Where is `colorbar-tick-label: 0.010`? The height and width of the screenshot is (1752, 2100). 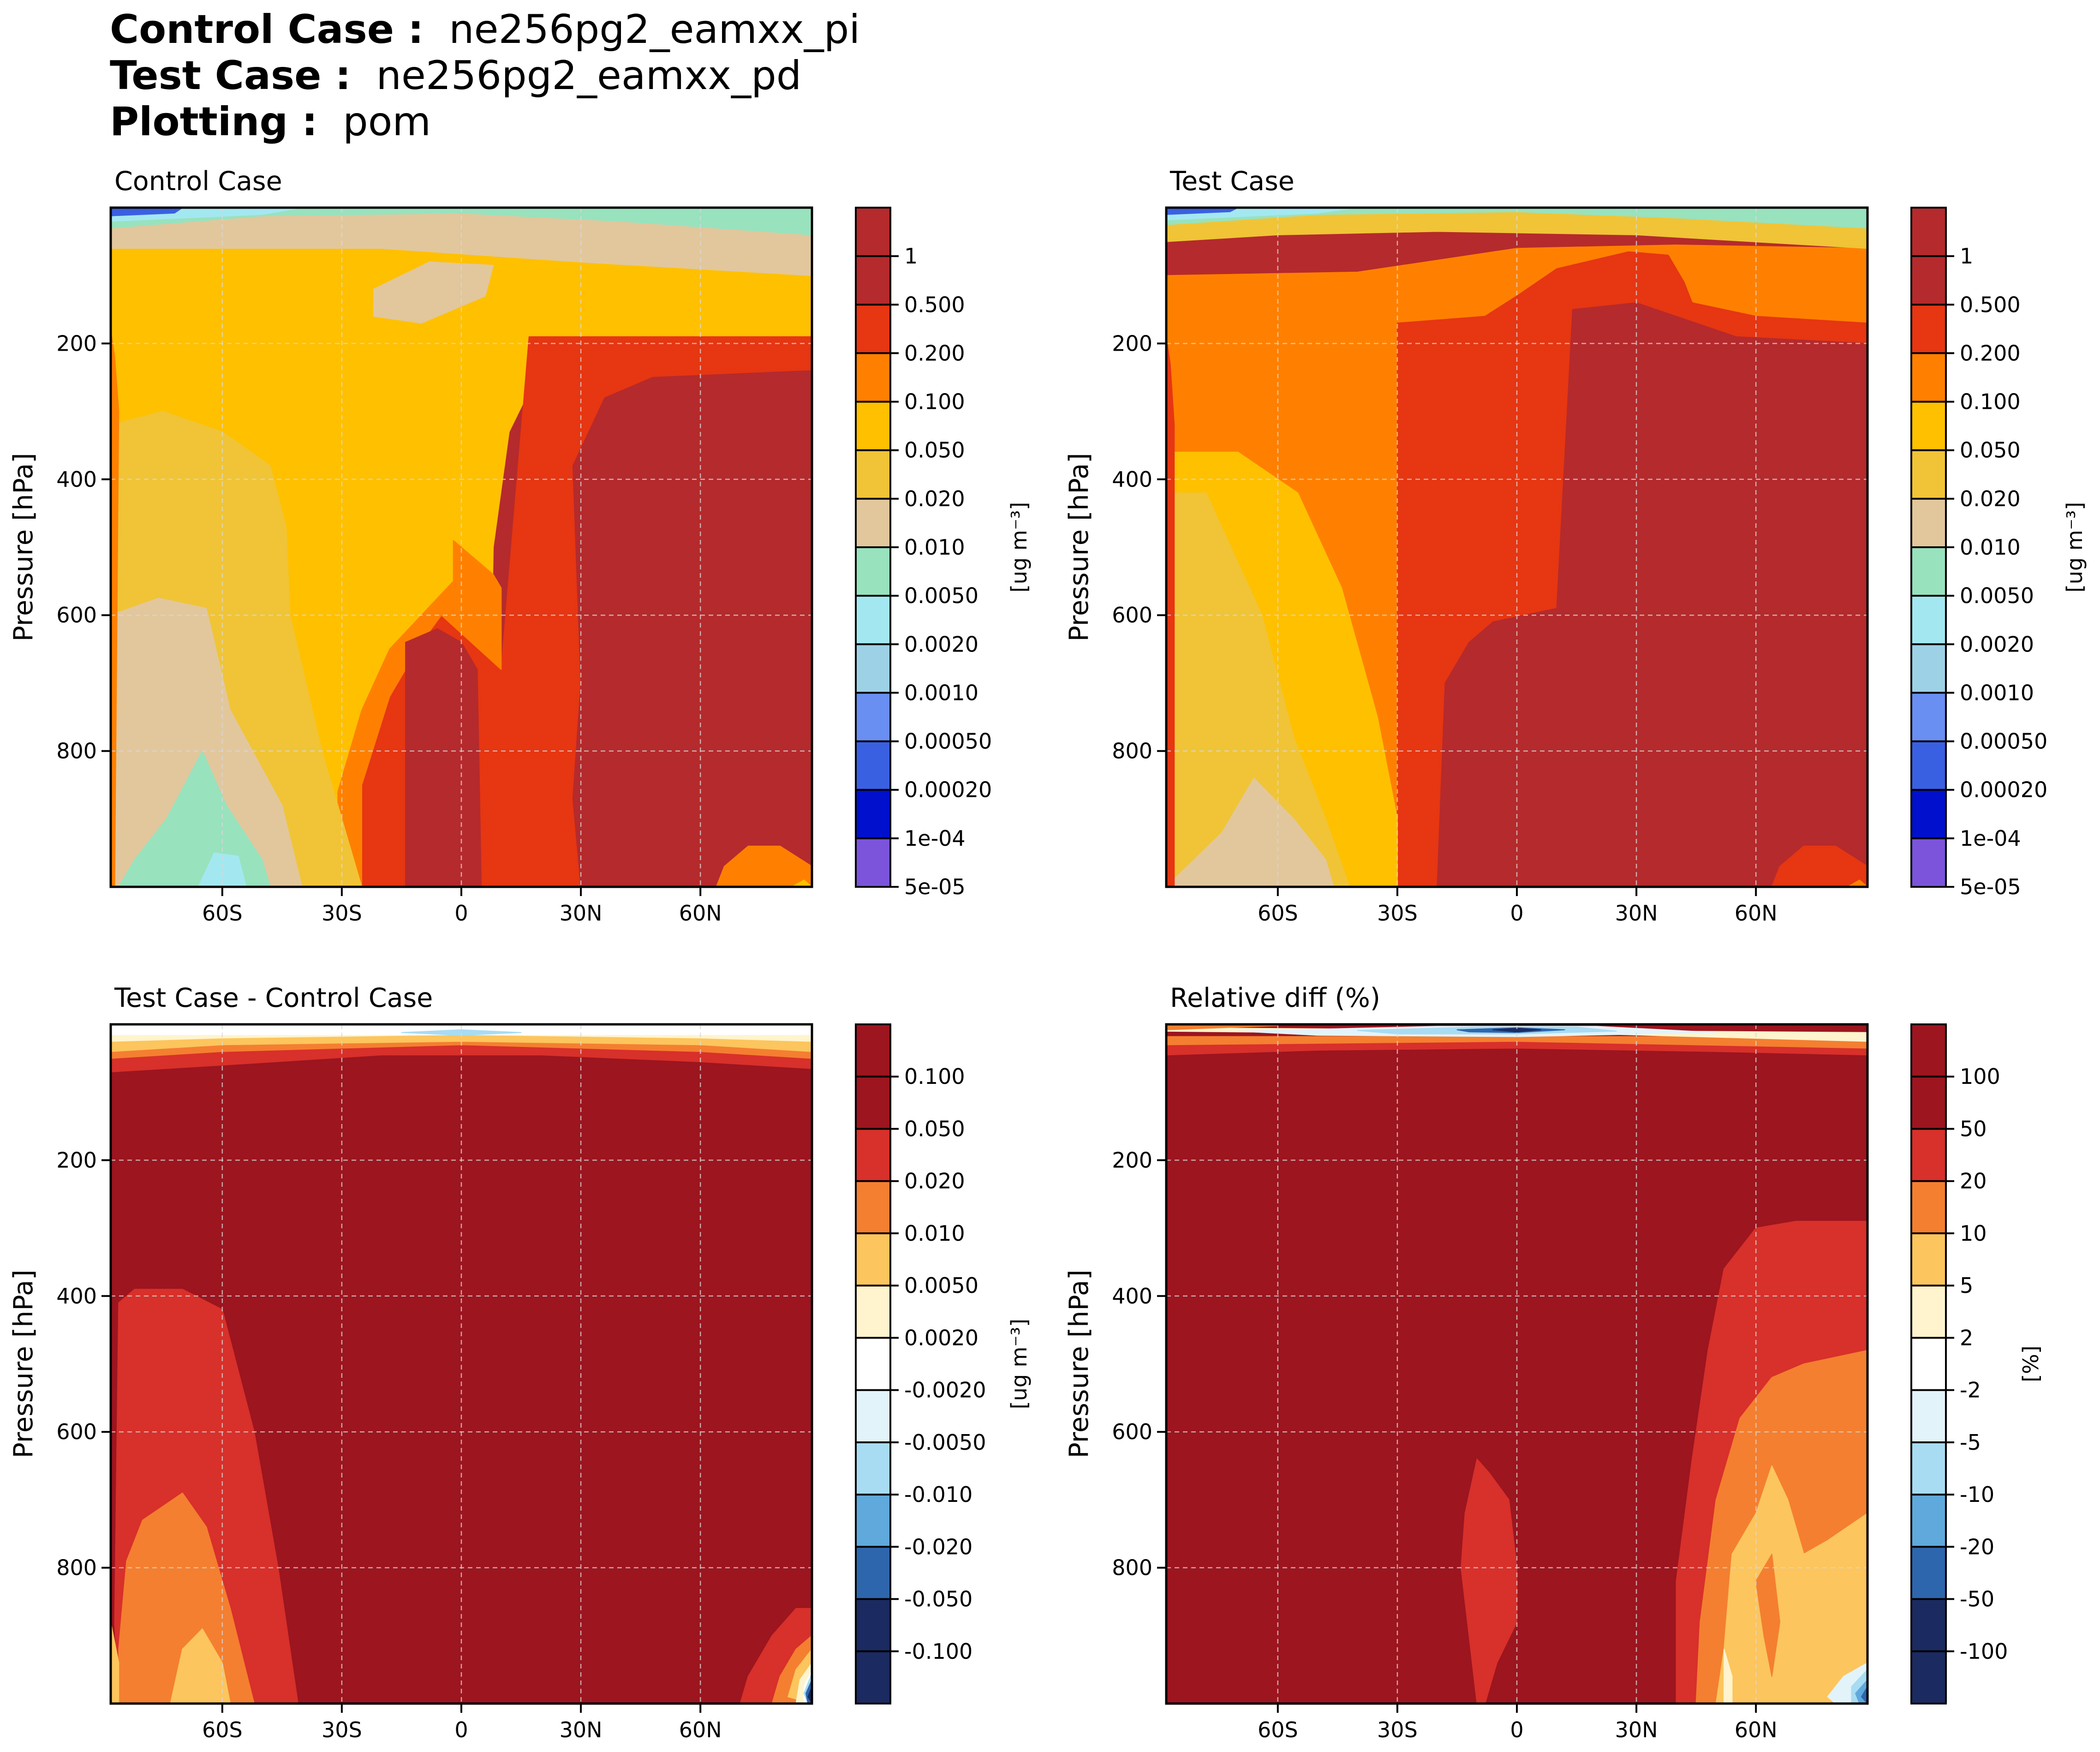 colorbar-tick-label: 0.010 is located at coordinates (934, 1233).